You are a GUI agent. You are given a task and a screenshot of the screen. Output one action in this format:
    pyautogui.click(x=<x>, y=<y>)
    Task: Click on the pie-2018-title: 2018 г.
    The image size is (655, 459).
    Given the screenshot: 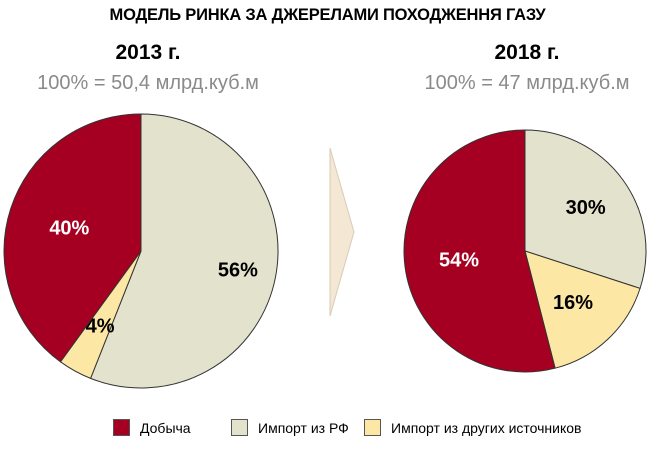 What is the action you would take?
    pyautogui.click(x=527, y=52)
    